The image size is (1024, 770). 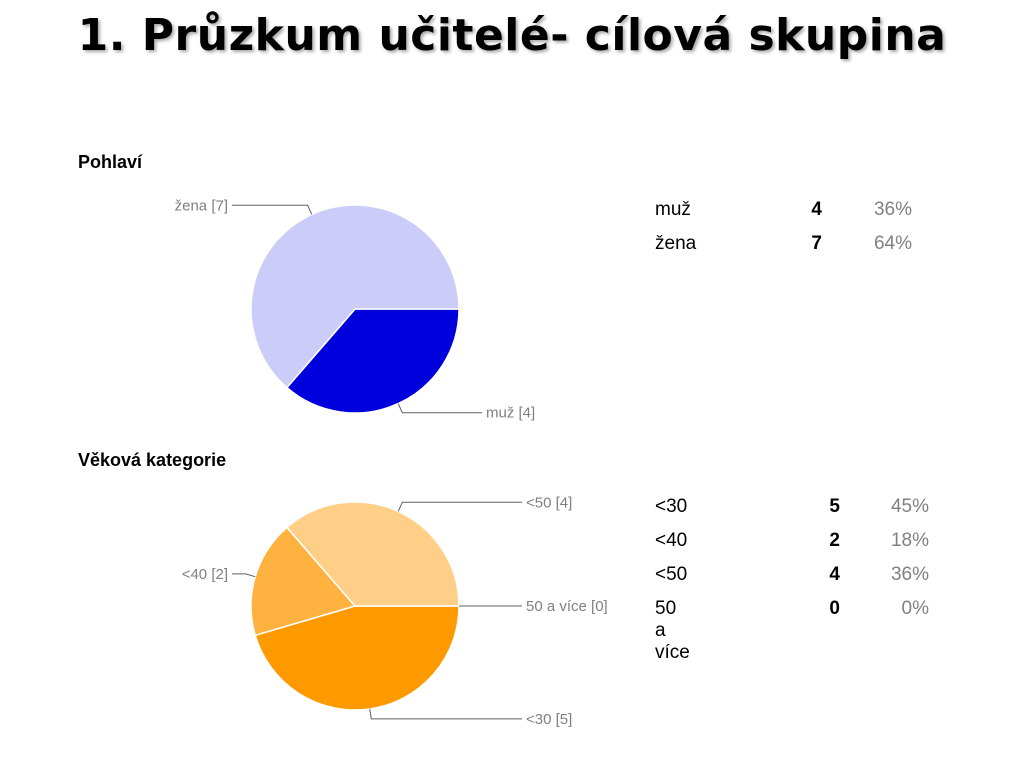 I want to click on stats-category: žena, so click(x=676, y=243).